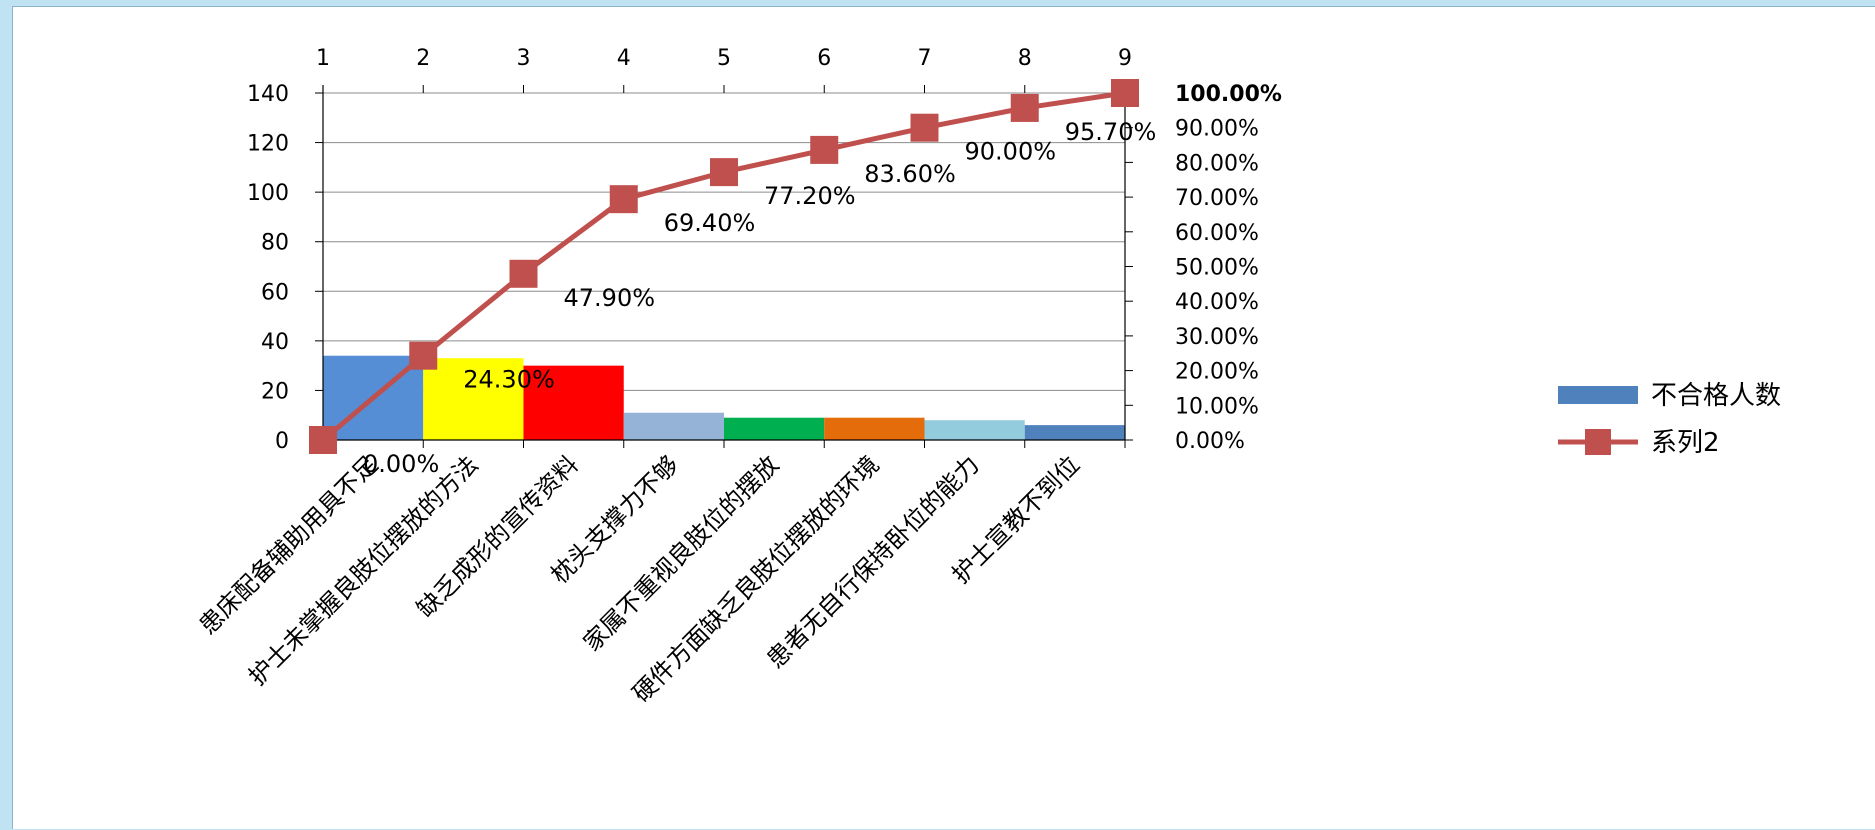 The height and width of the screenshot is (830, 1875). I want to click on category-label: 患者无自行保持卧位的能力, so click(872, 561).